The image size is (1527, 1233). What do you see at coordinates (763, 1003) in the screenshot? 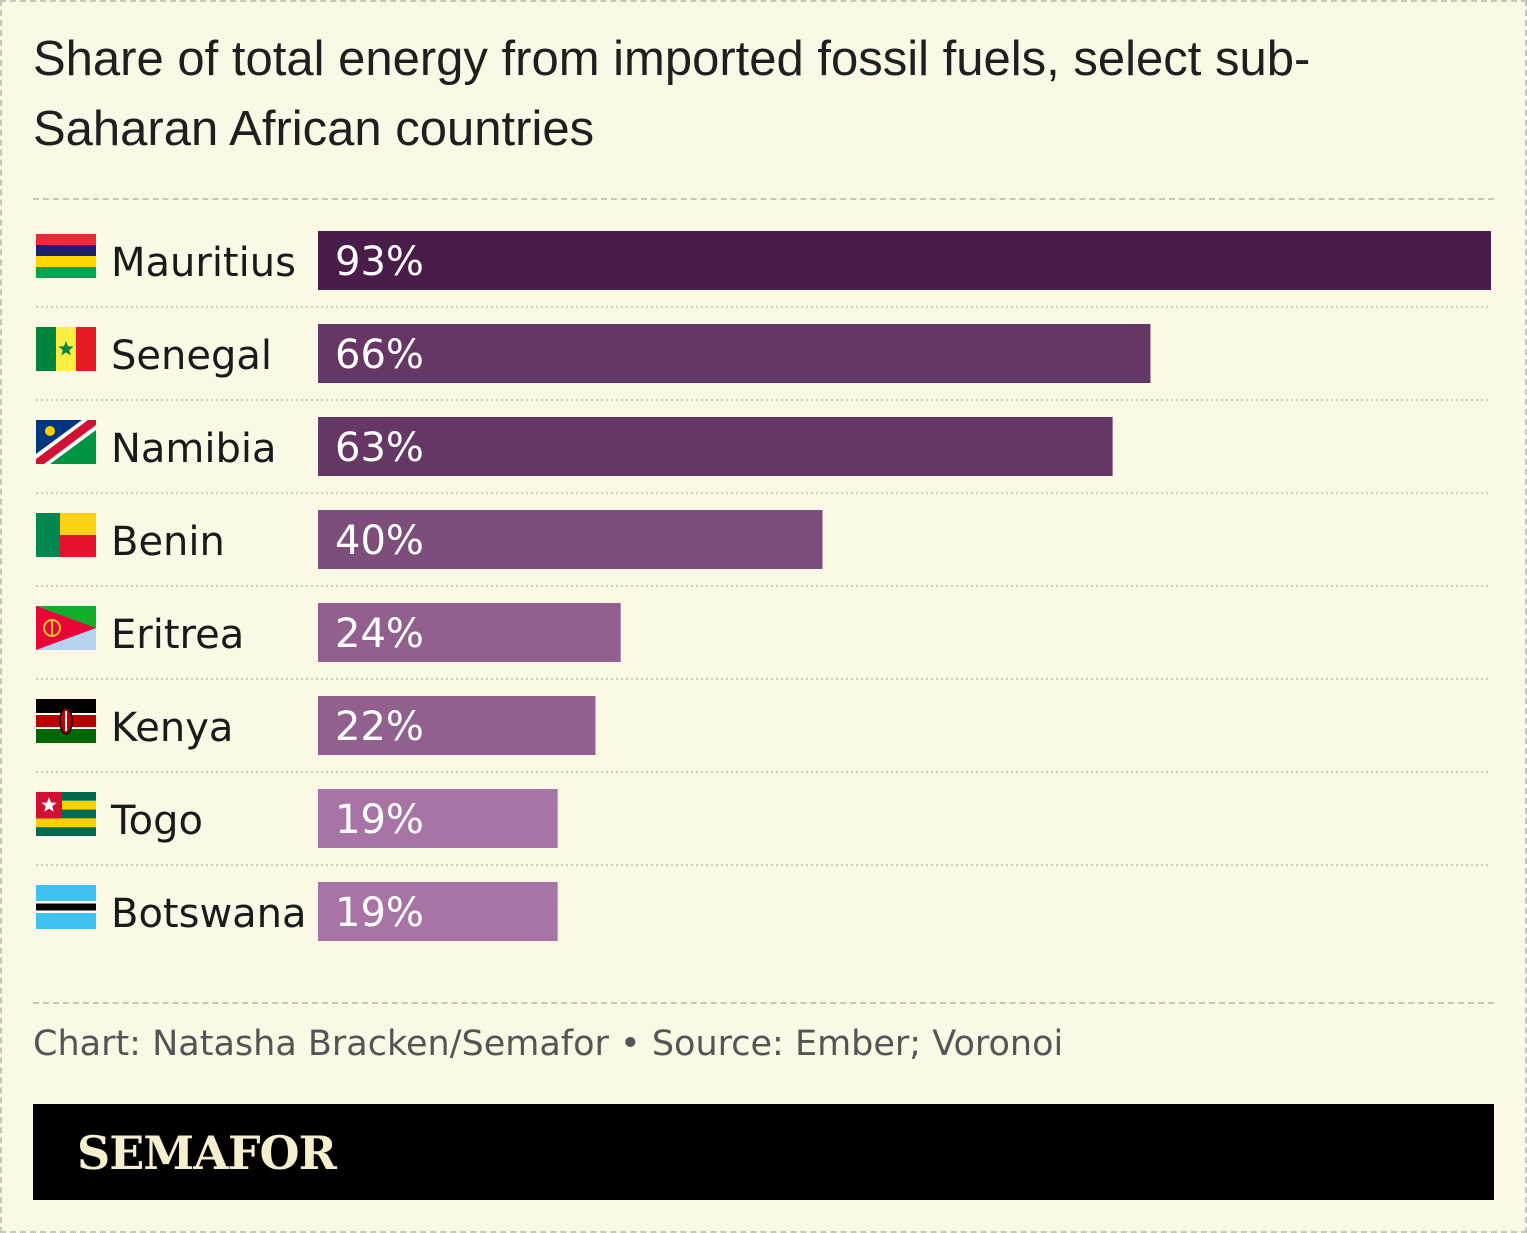
I see `bottom-divider` at bounding box center [763, 1003].